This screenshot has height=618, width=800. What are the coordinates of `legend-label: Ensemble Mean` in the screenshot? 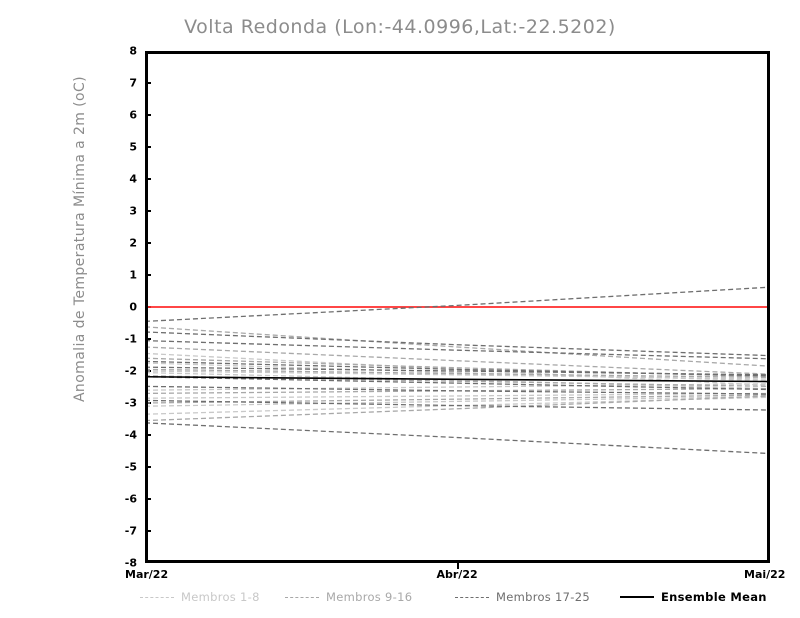 It's located at (714, 597).